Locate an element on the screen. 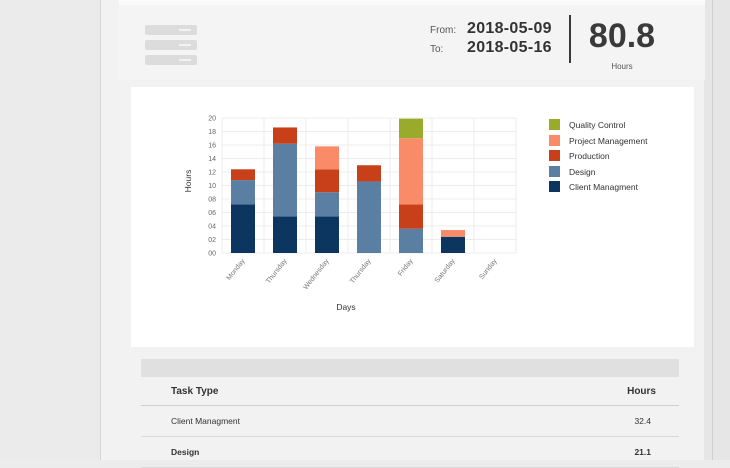  to-label: To: is located at coordinates (437, 49).